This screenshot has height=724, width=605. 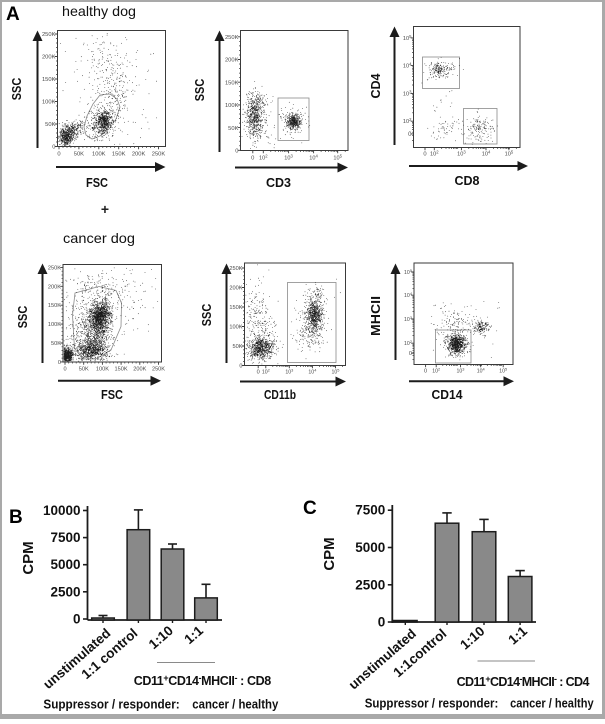 What do you see at coordinates (523, 681) in the screenshot?
I see `svg-text: CD11+CD14-MHCII- : CD4` at bounding box center [523, 681].